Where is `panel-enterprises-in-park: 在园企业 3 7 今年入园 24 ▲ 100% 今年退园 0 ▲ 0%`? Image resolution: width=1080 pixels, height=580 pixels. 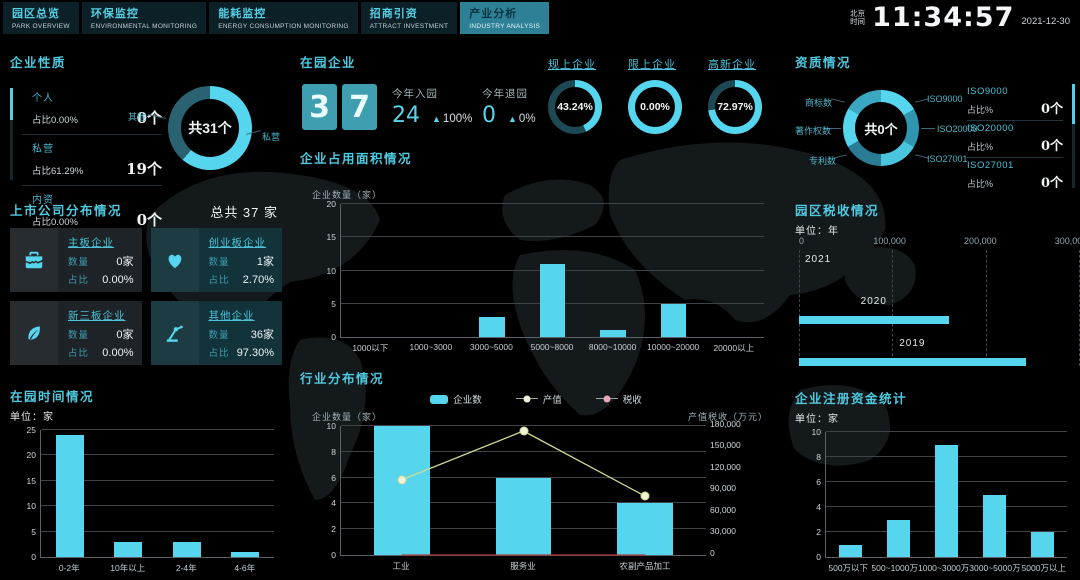 panel-enterprises-in-park: 在园企业 3 7 今年入园 24 ▲ 100% 今年退园 0 ▲ 0% is located at coordinates (422, 98).